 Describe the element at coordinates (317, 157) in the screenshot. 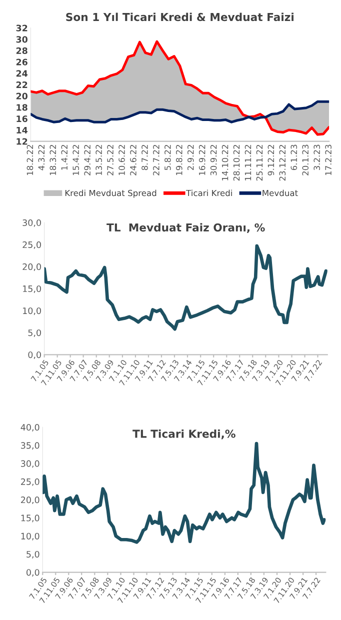

I see `x-tick-label: 3.2.23` at that location.